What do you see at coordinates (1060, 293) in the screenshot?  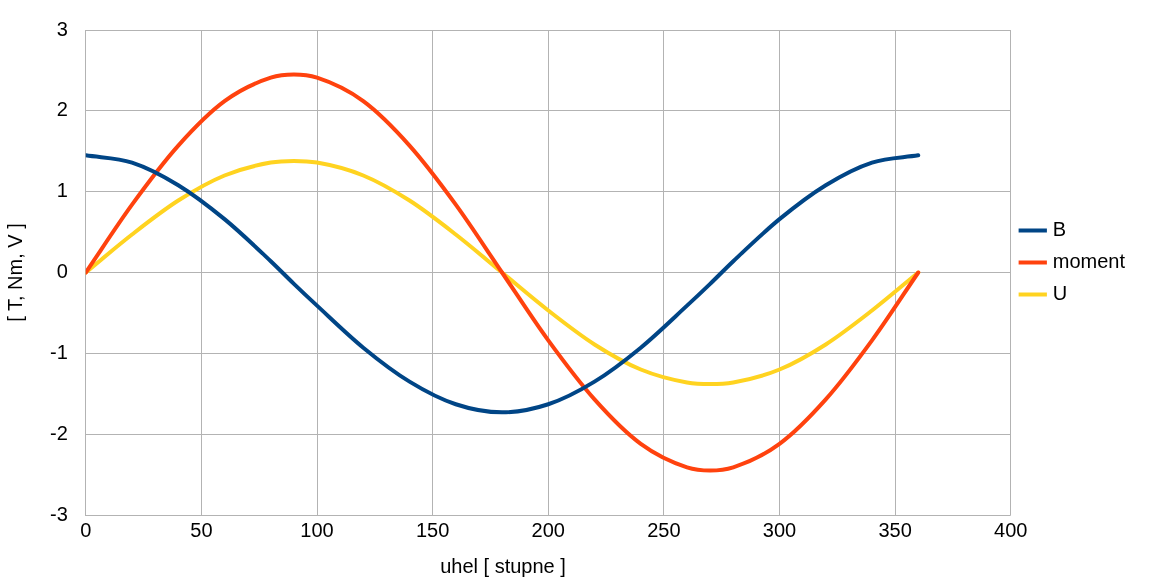 I see `legend-label: U` at bounding box center [1060, 293].